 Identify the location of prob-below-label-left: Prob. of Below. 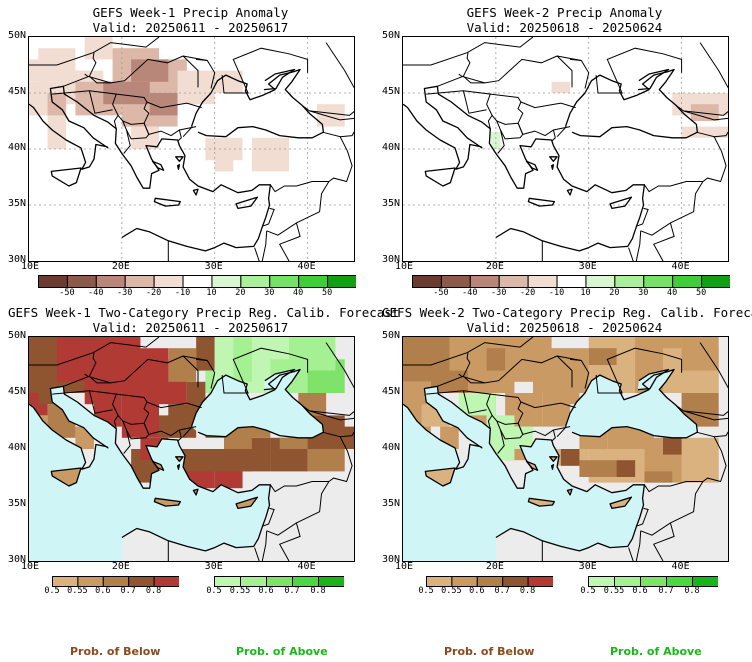
(115, 651).